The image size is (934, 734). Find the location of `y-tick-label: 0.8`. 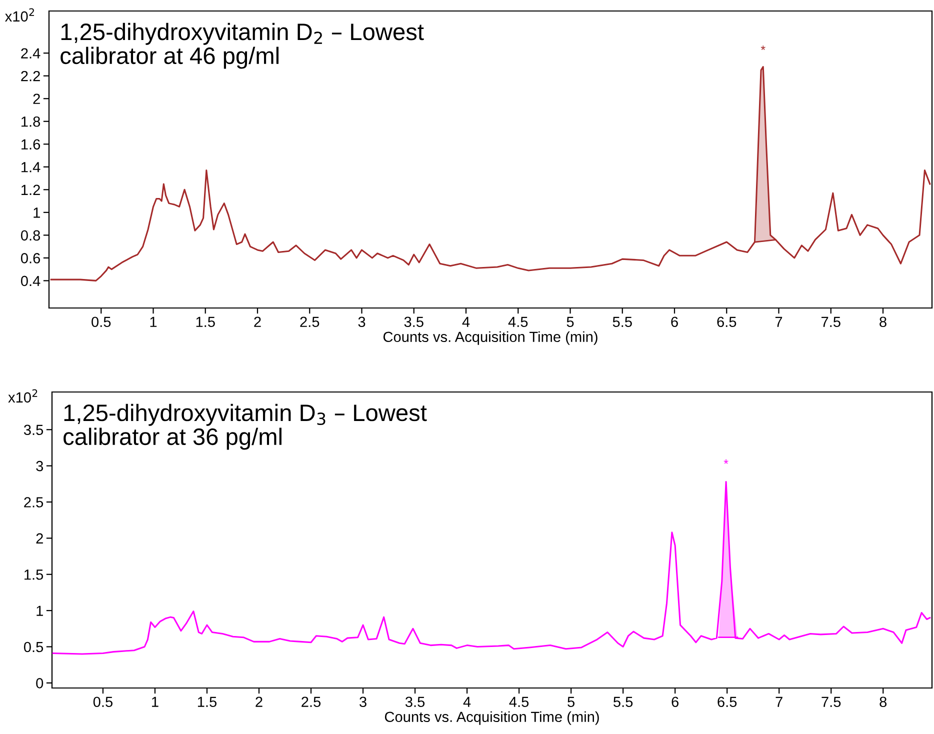

y-tick-label: 0.8 is located at coordinates (30, 235).